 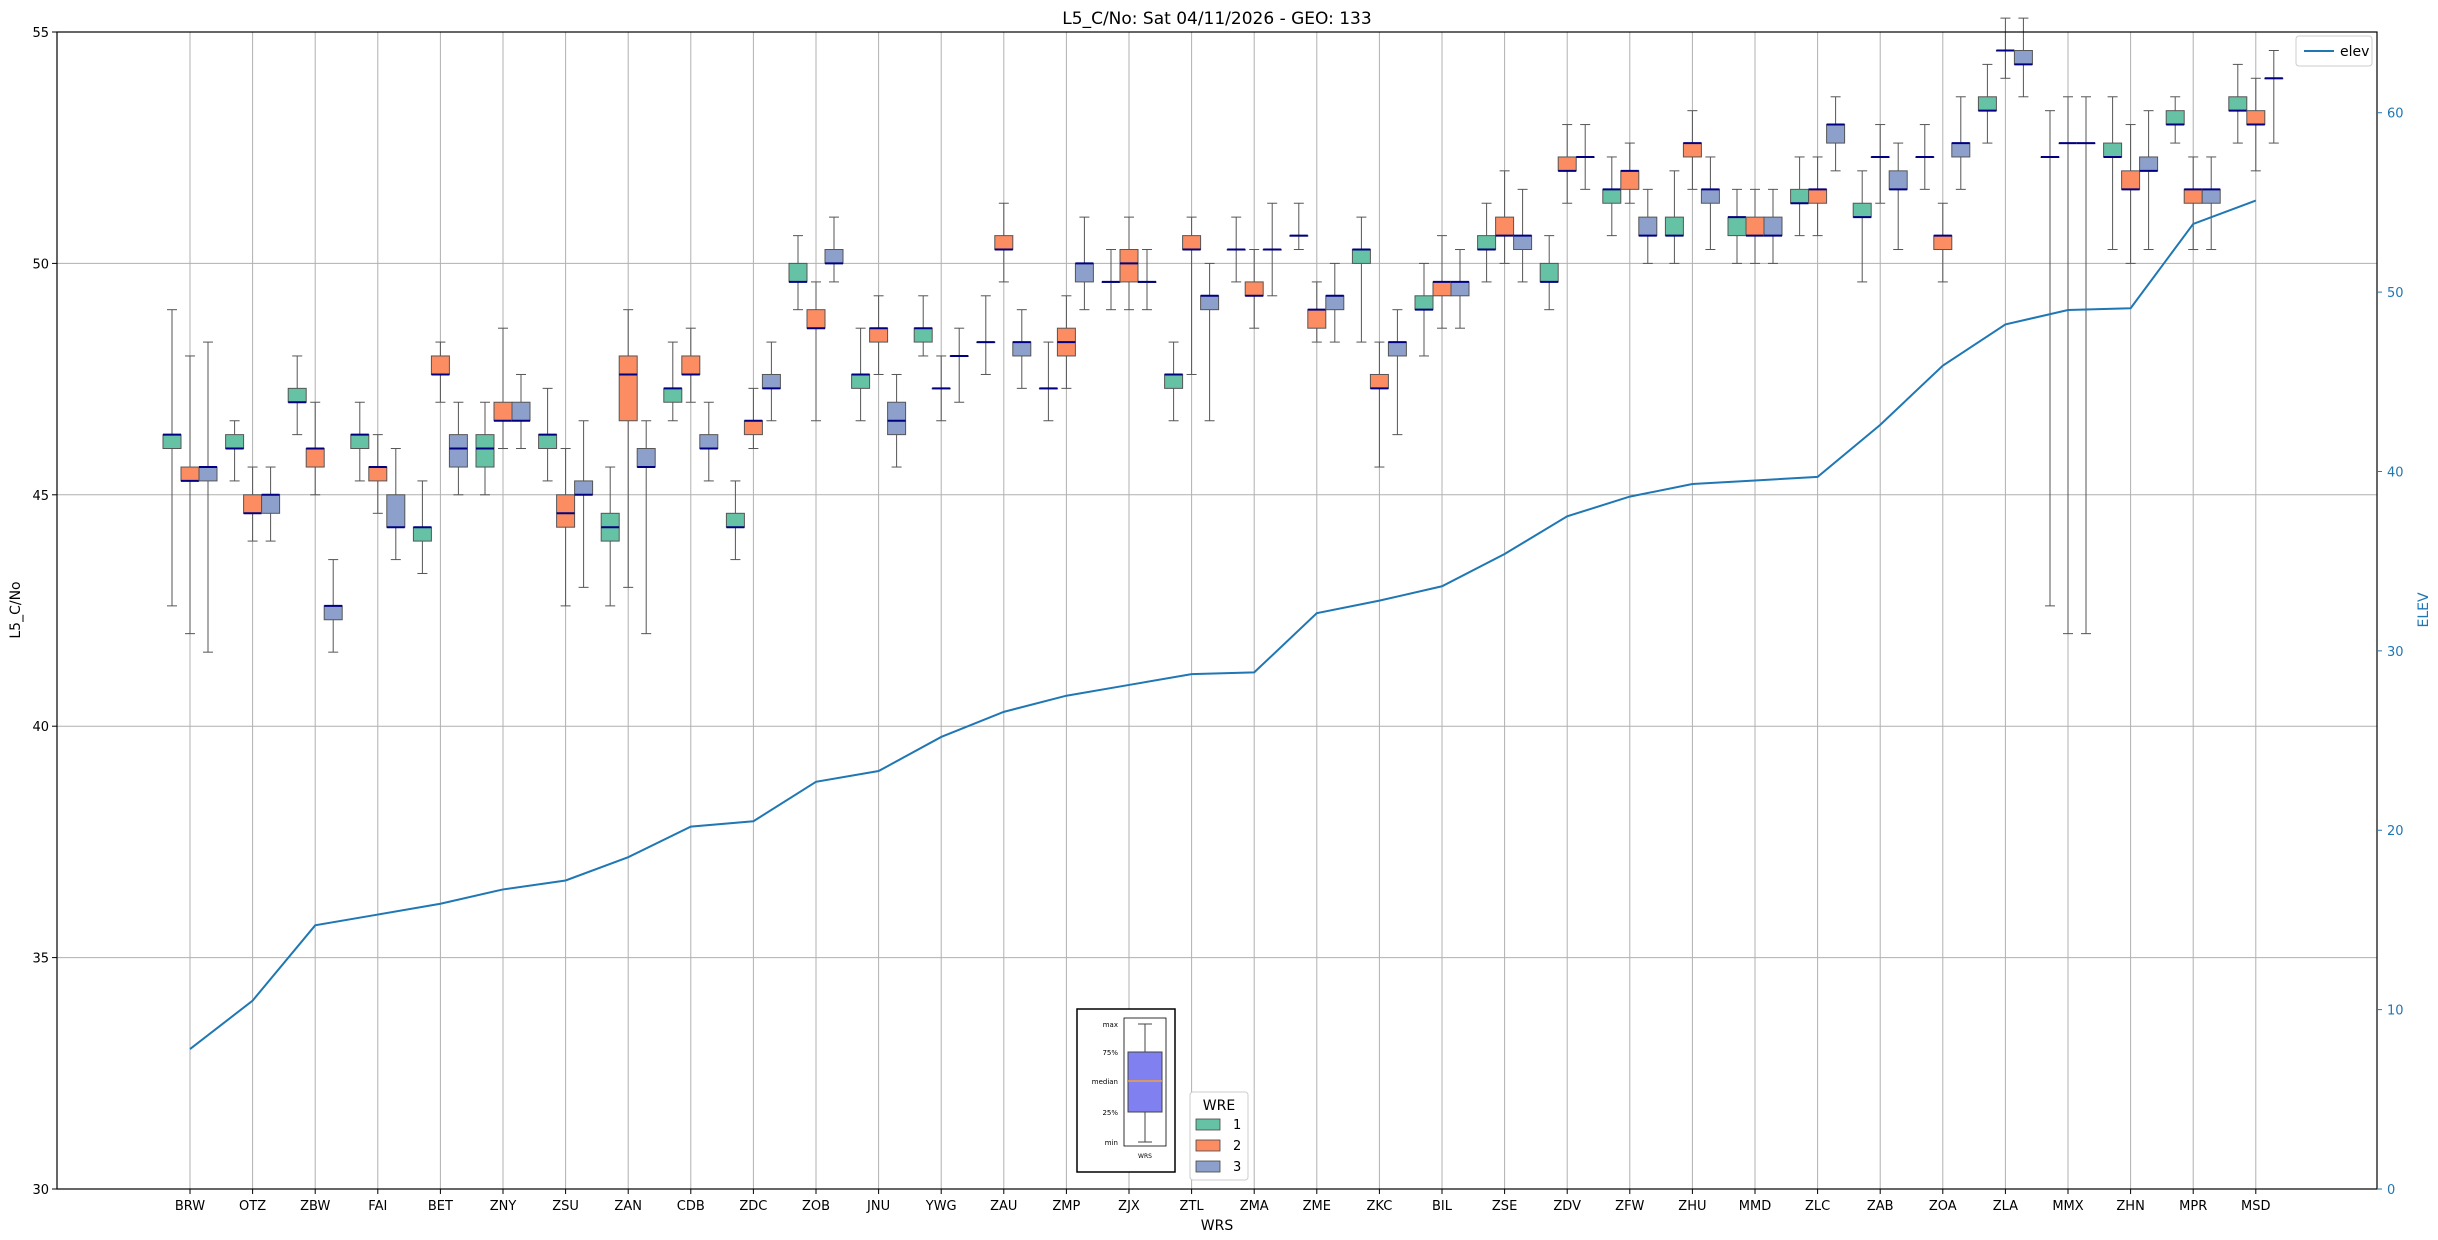 I want to click on box-mmd-wre2, so click(x=1755, y=226).